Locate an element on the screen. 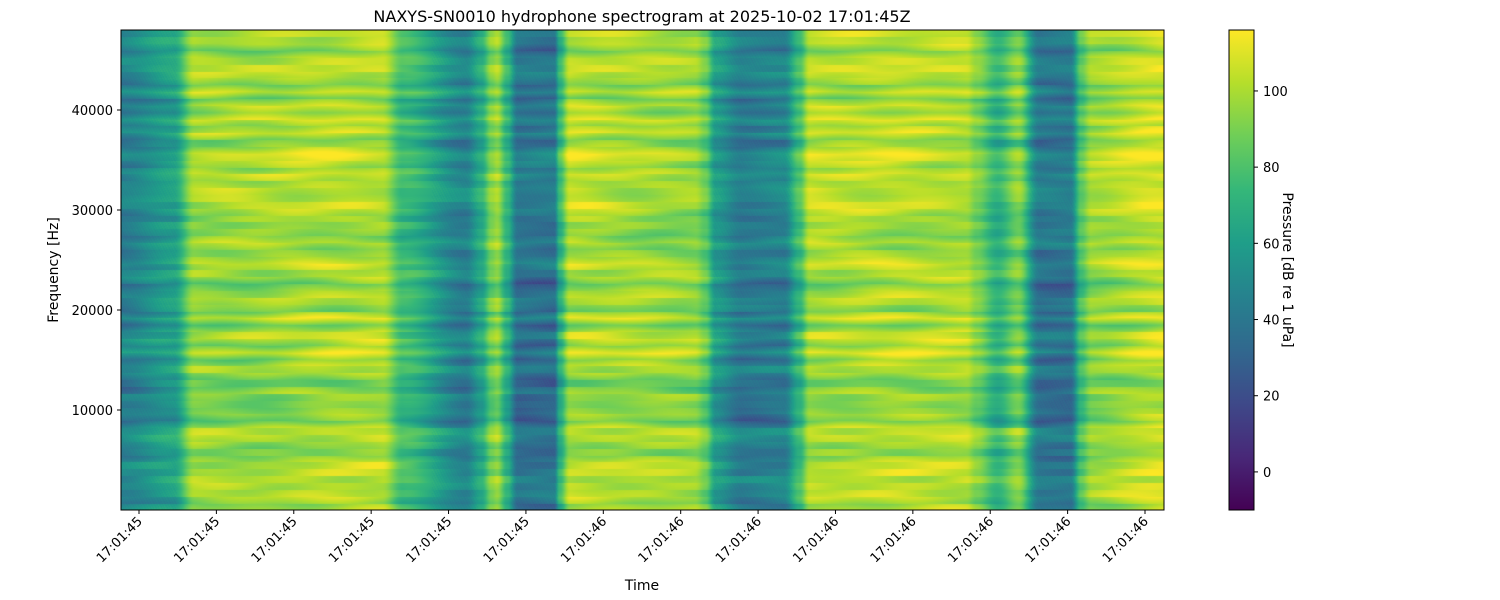 The image size is (1500, 600). x-axis-label: Time is located at coordinates (641, 586).